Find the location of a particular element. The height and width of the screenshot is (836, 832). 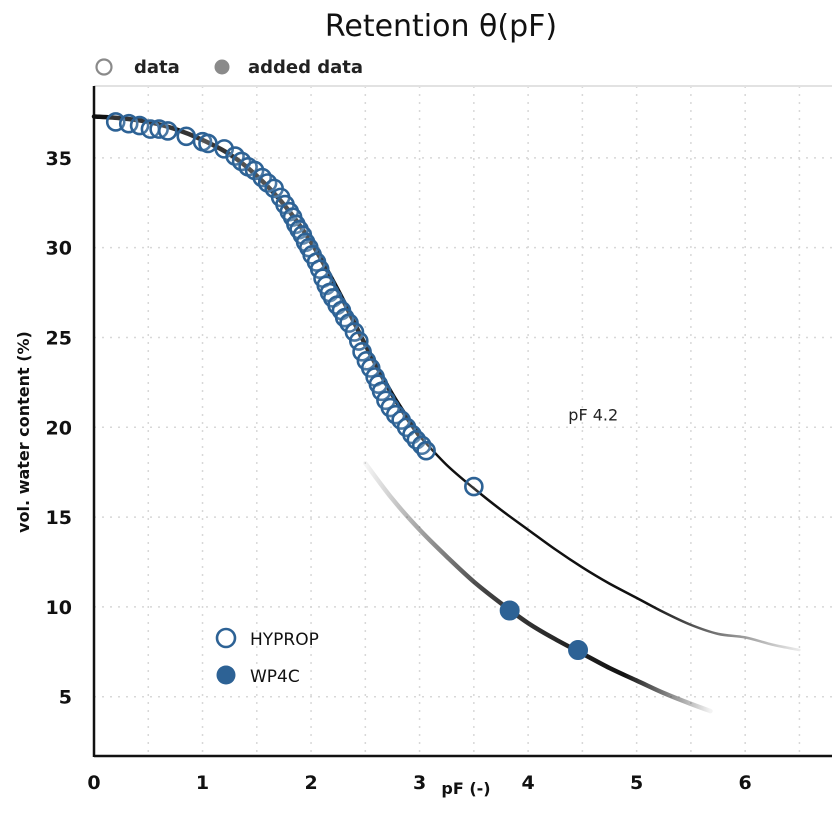

y-tick-label: 10 is located at coordinates (59, 608).